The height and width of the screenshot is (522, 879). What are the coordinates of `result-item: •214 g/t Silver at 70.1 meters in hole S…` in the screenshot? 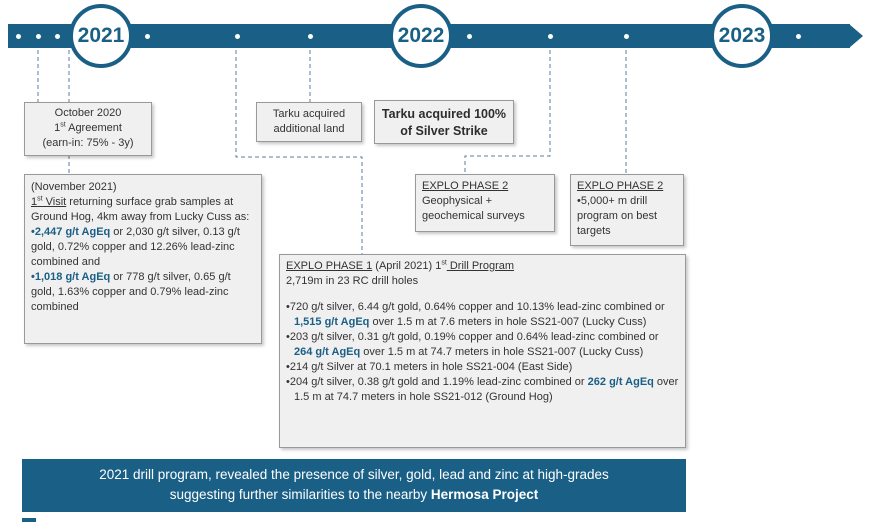 It's located at (429, 367).